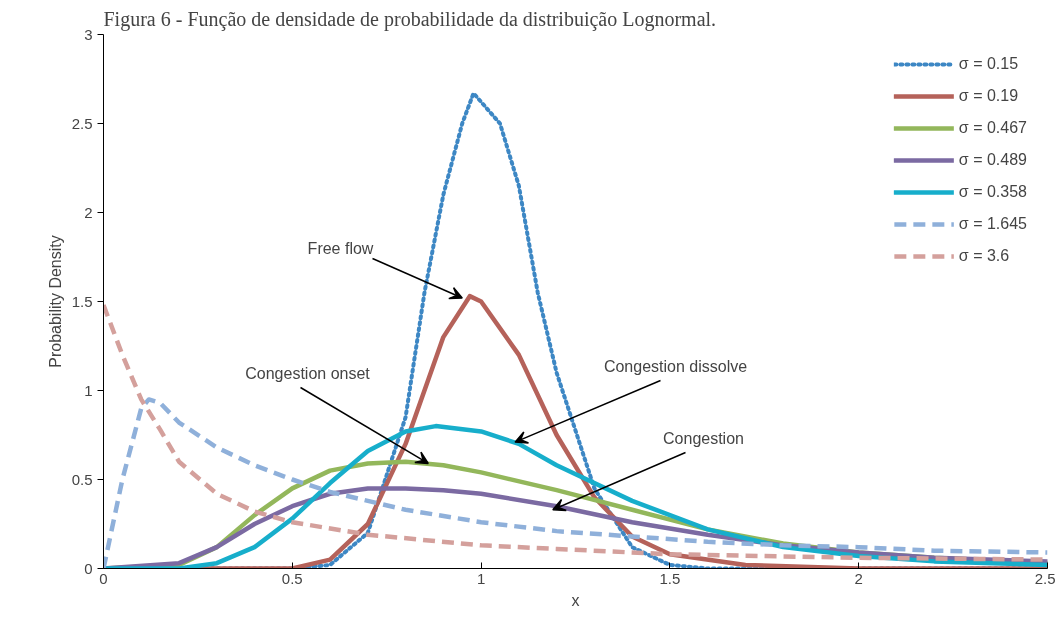  I want to click on legend-label: σ = 0.489, so click(992, 160).